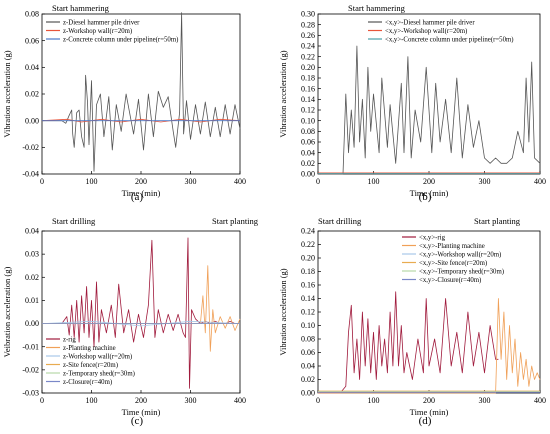 The height and width of the screenshot is (434, 550). What do you see at coordinates (89, 348) in the screenshot?
I see `legend-entry-z-planting-machine: z-Planting machine` at bounding box center [89, 348].